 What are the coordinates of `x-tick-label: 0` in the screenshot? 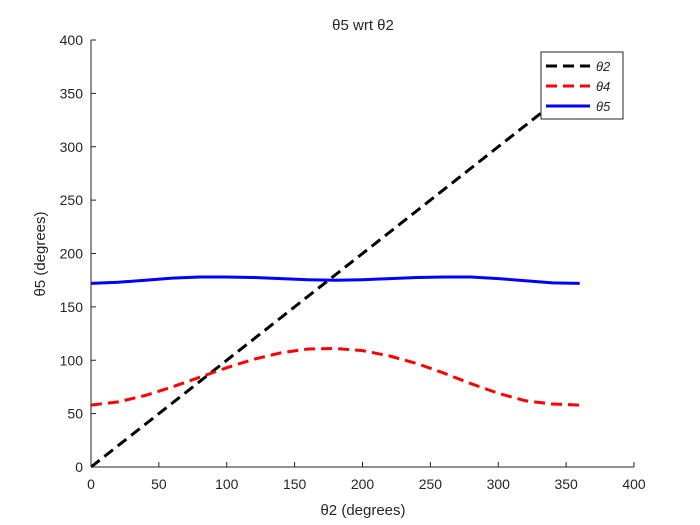 It's located at (91, 484).